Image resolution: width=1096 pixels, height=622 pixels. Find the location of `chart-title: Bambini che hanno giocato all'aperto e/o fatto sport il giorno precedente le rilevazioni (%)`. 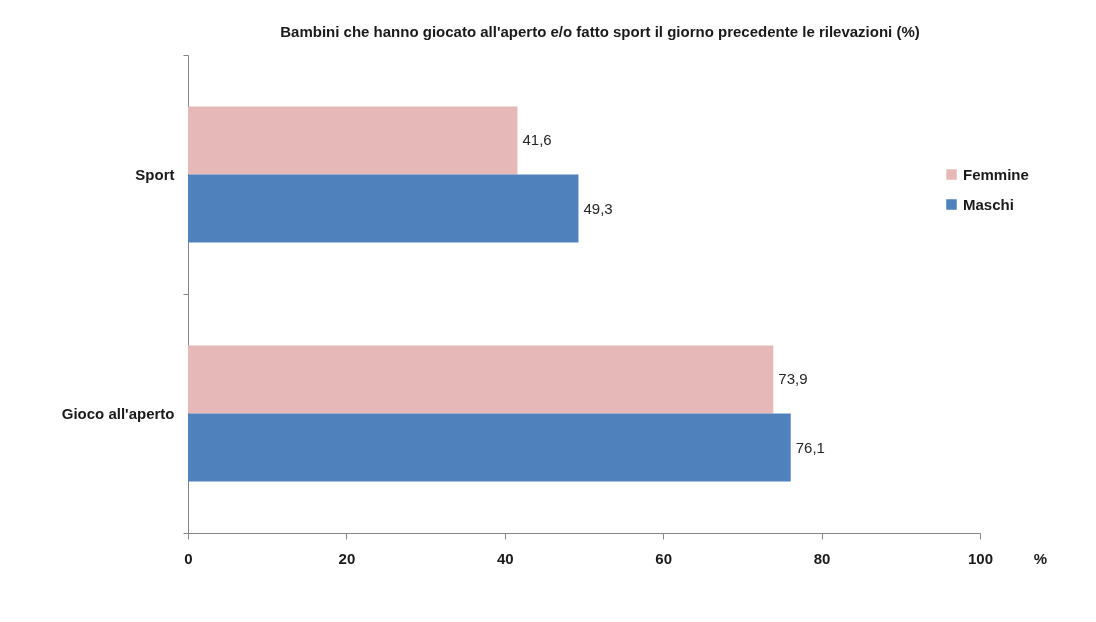

chart-title: Bambini che hanno giocato all'aperto e/o fatto sport il giorno precedente le rilevazioni (%) is located at coordinates (600, 31).